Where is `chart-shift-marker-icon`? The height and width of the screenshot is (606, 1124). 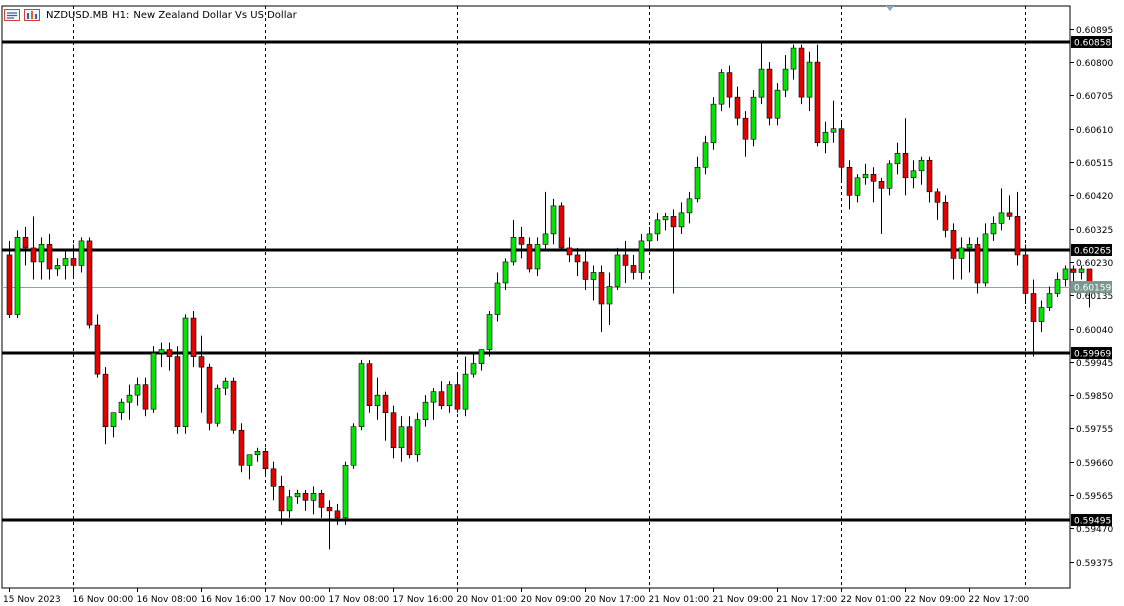
chart-shift-marker-icon is located at coordinates (890, 8).